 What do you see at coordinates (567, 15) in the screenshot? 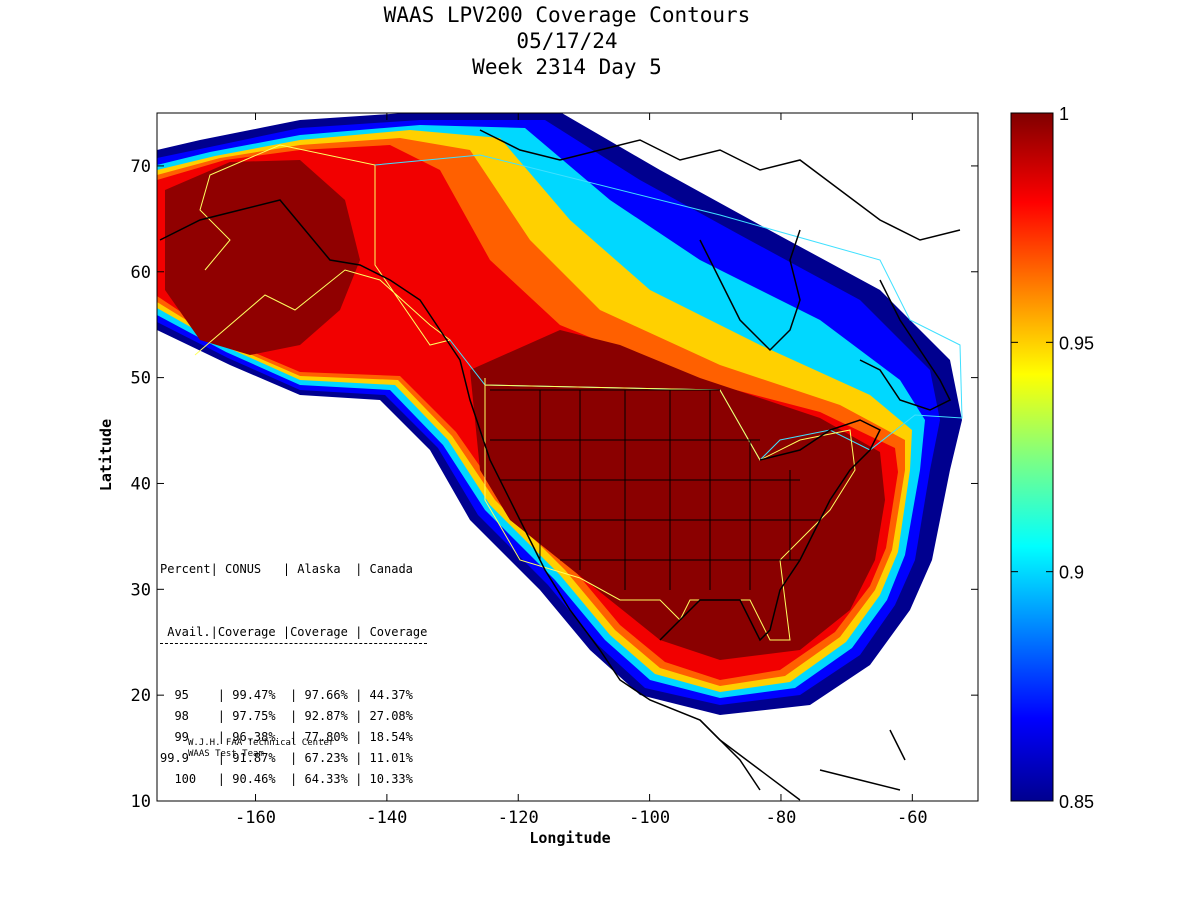
I see `chart-title: WAAS LPV200 Coverage Contours` at bounding box center [567, 15].